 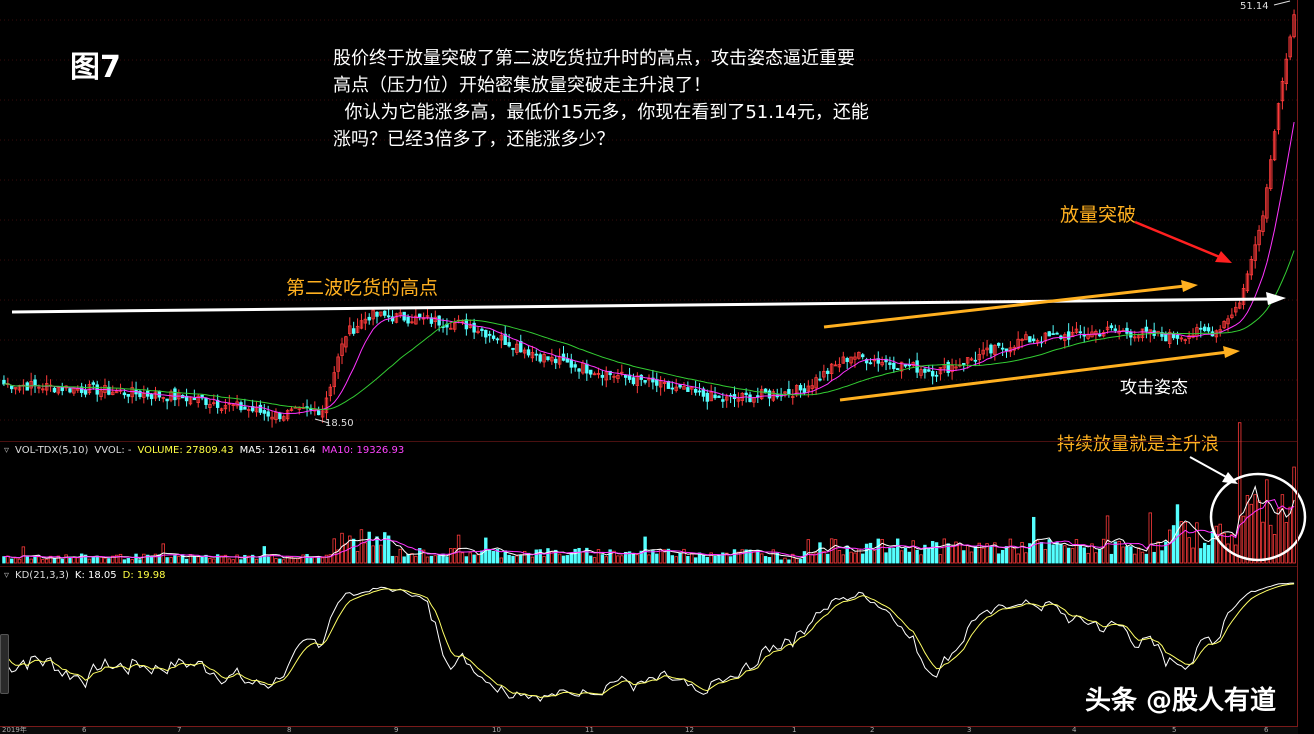 I want to click on annotation-second-wave-high: 第二波吃货的高点, so click(x=362, y=288).